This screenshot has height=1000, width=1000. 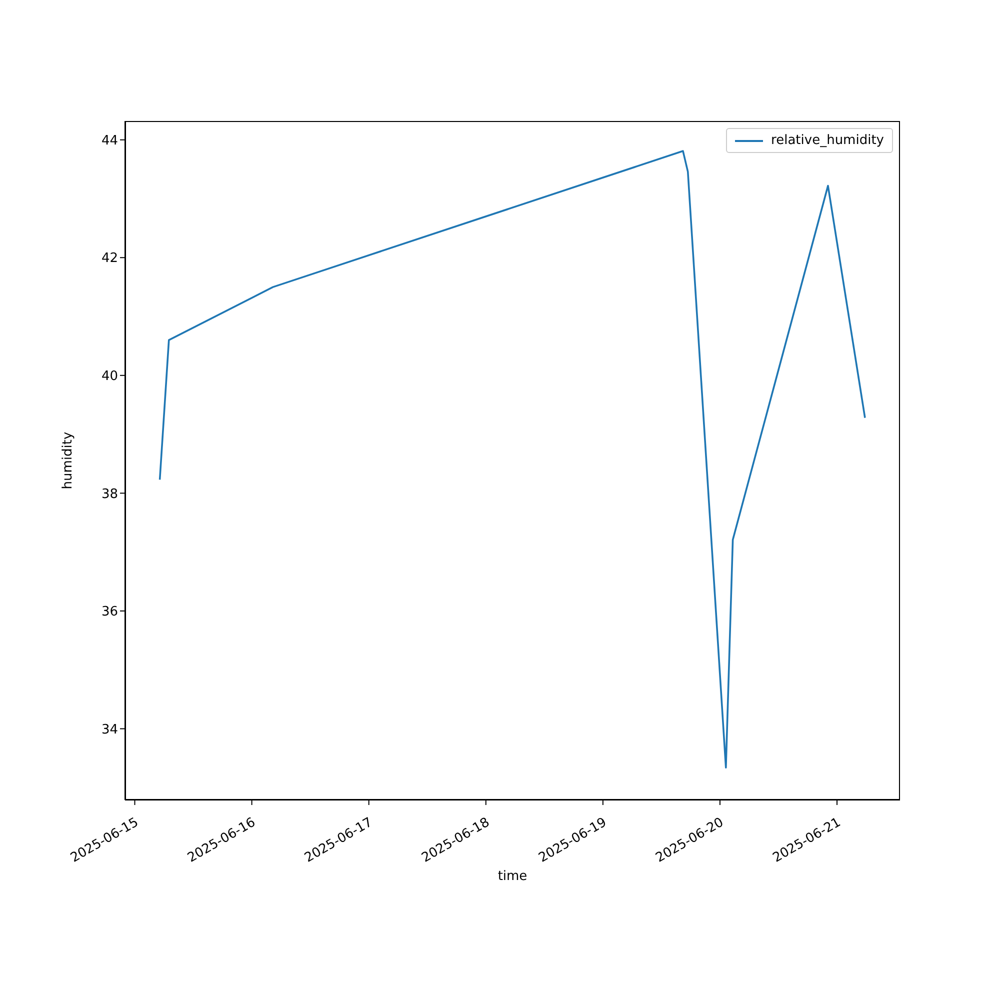 What do you see at coordinates (109, 140) in the screenshot?
I see `y-tick-label: 44` at bounding box center [109, 140].